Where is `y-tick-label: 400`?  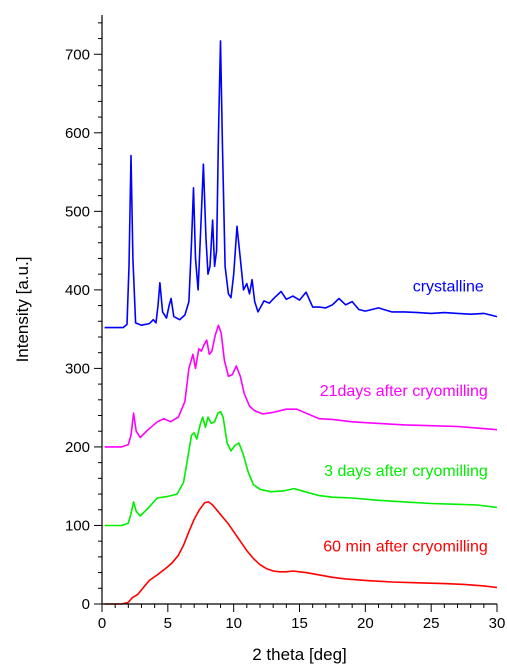 y-tick-label: 400 is located at coordinates (77, 290).